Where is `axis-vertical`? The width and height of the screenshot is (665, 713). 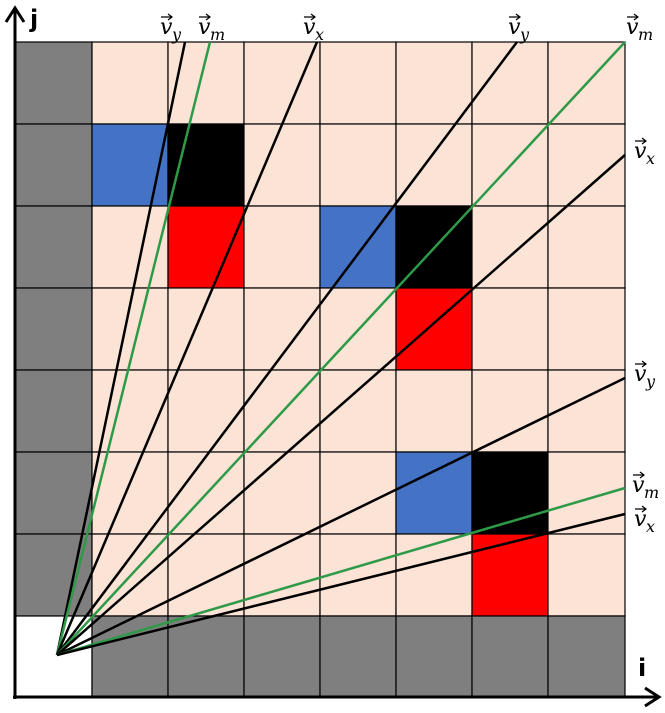 axis-vertical is located at coordinates (15, 352).